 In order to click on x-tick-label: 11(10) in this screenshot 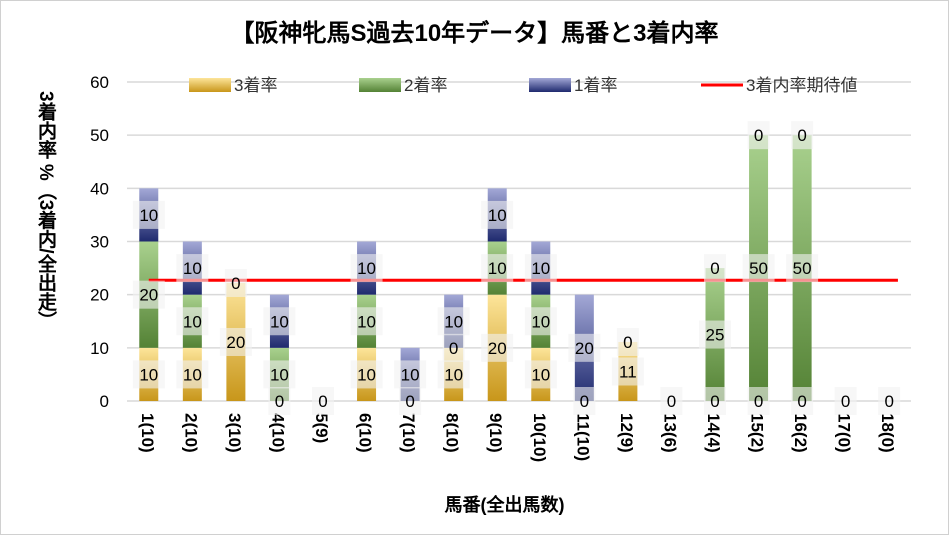, I will do `click(582, 437)`.